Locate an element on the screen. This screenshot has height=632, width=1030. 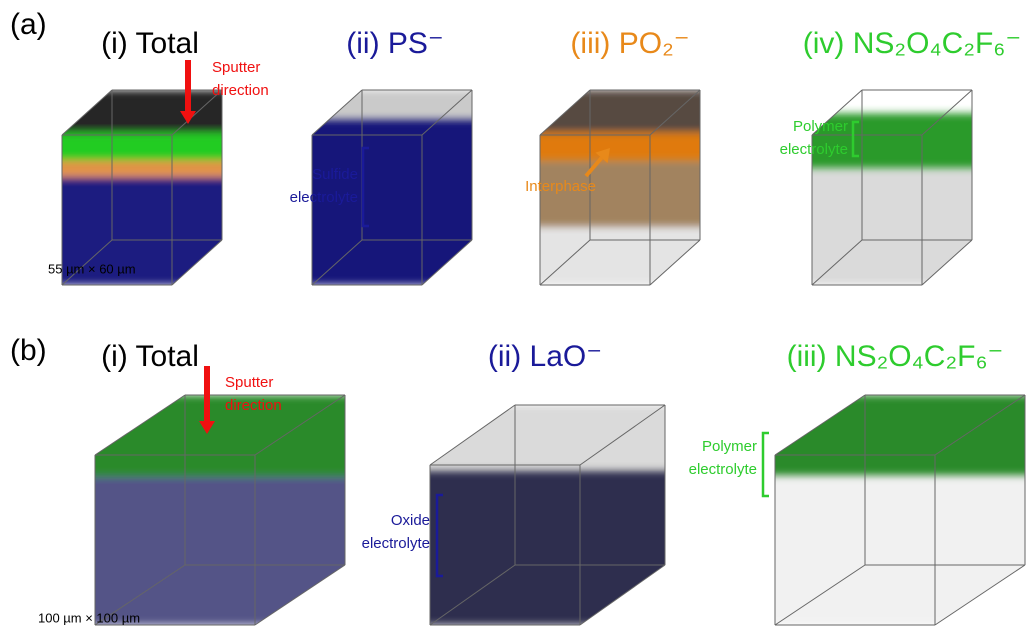
scale-label: 100 µm × 100 µm is located at coordinates (89, 617).